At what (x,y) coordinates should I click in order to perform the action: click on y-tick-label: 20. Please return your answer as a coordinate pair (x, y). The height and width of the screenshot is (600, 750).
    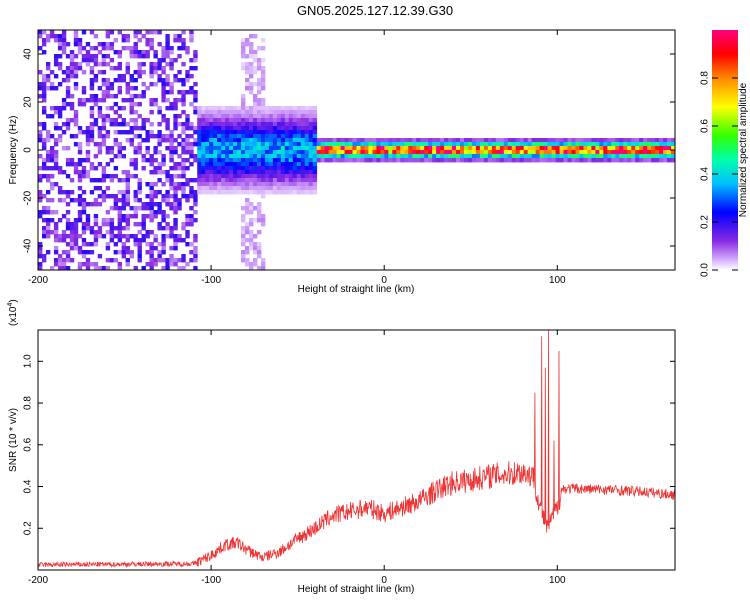
    Looking at the image, I should click on (28, 102).